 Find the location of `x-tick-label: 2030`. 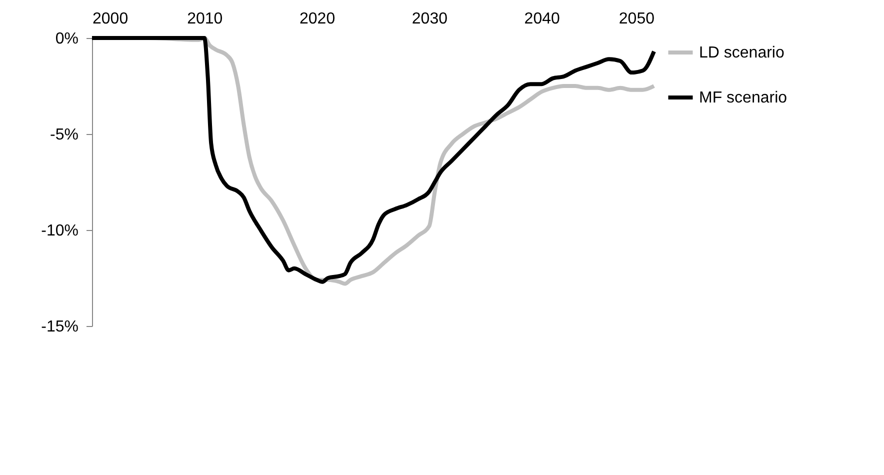

x-tick-label: 2030 is located at coordinates (430, 19).